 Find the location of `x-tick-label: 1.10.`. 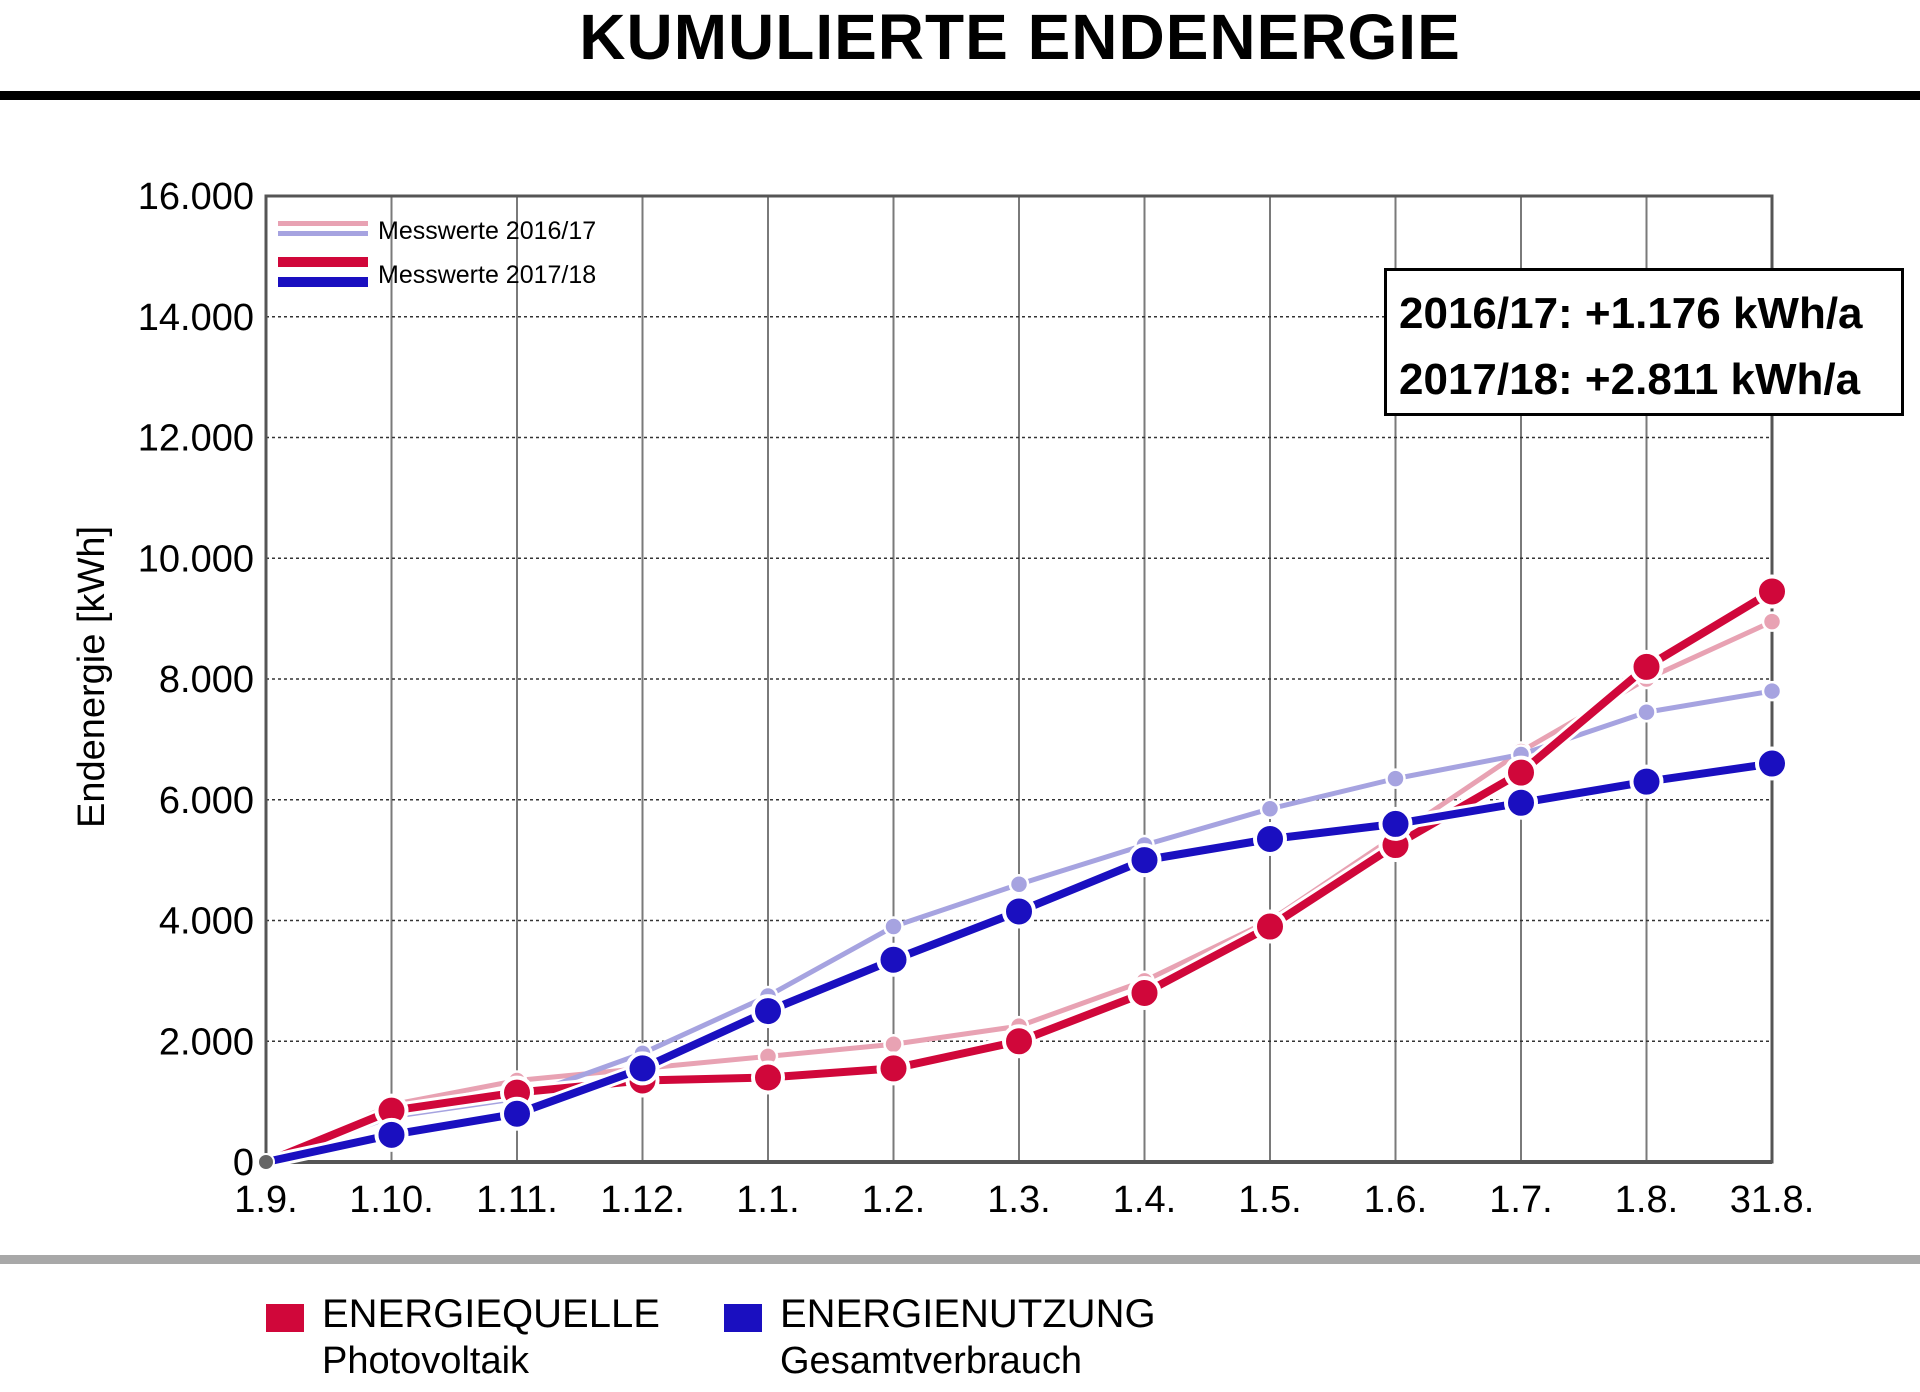

x-tick-label: 1.10. is located at coordinates (391, 1200).